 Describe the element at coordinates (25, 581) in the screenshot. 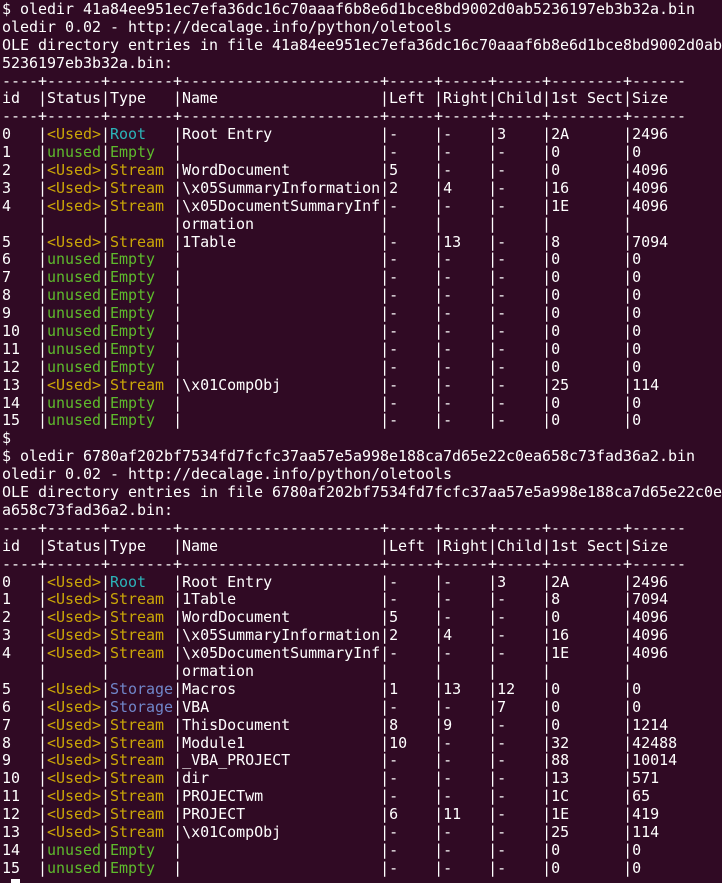

I see `row-id: 0 |` at that location.